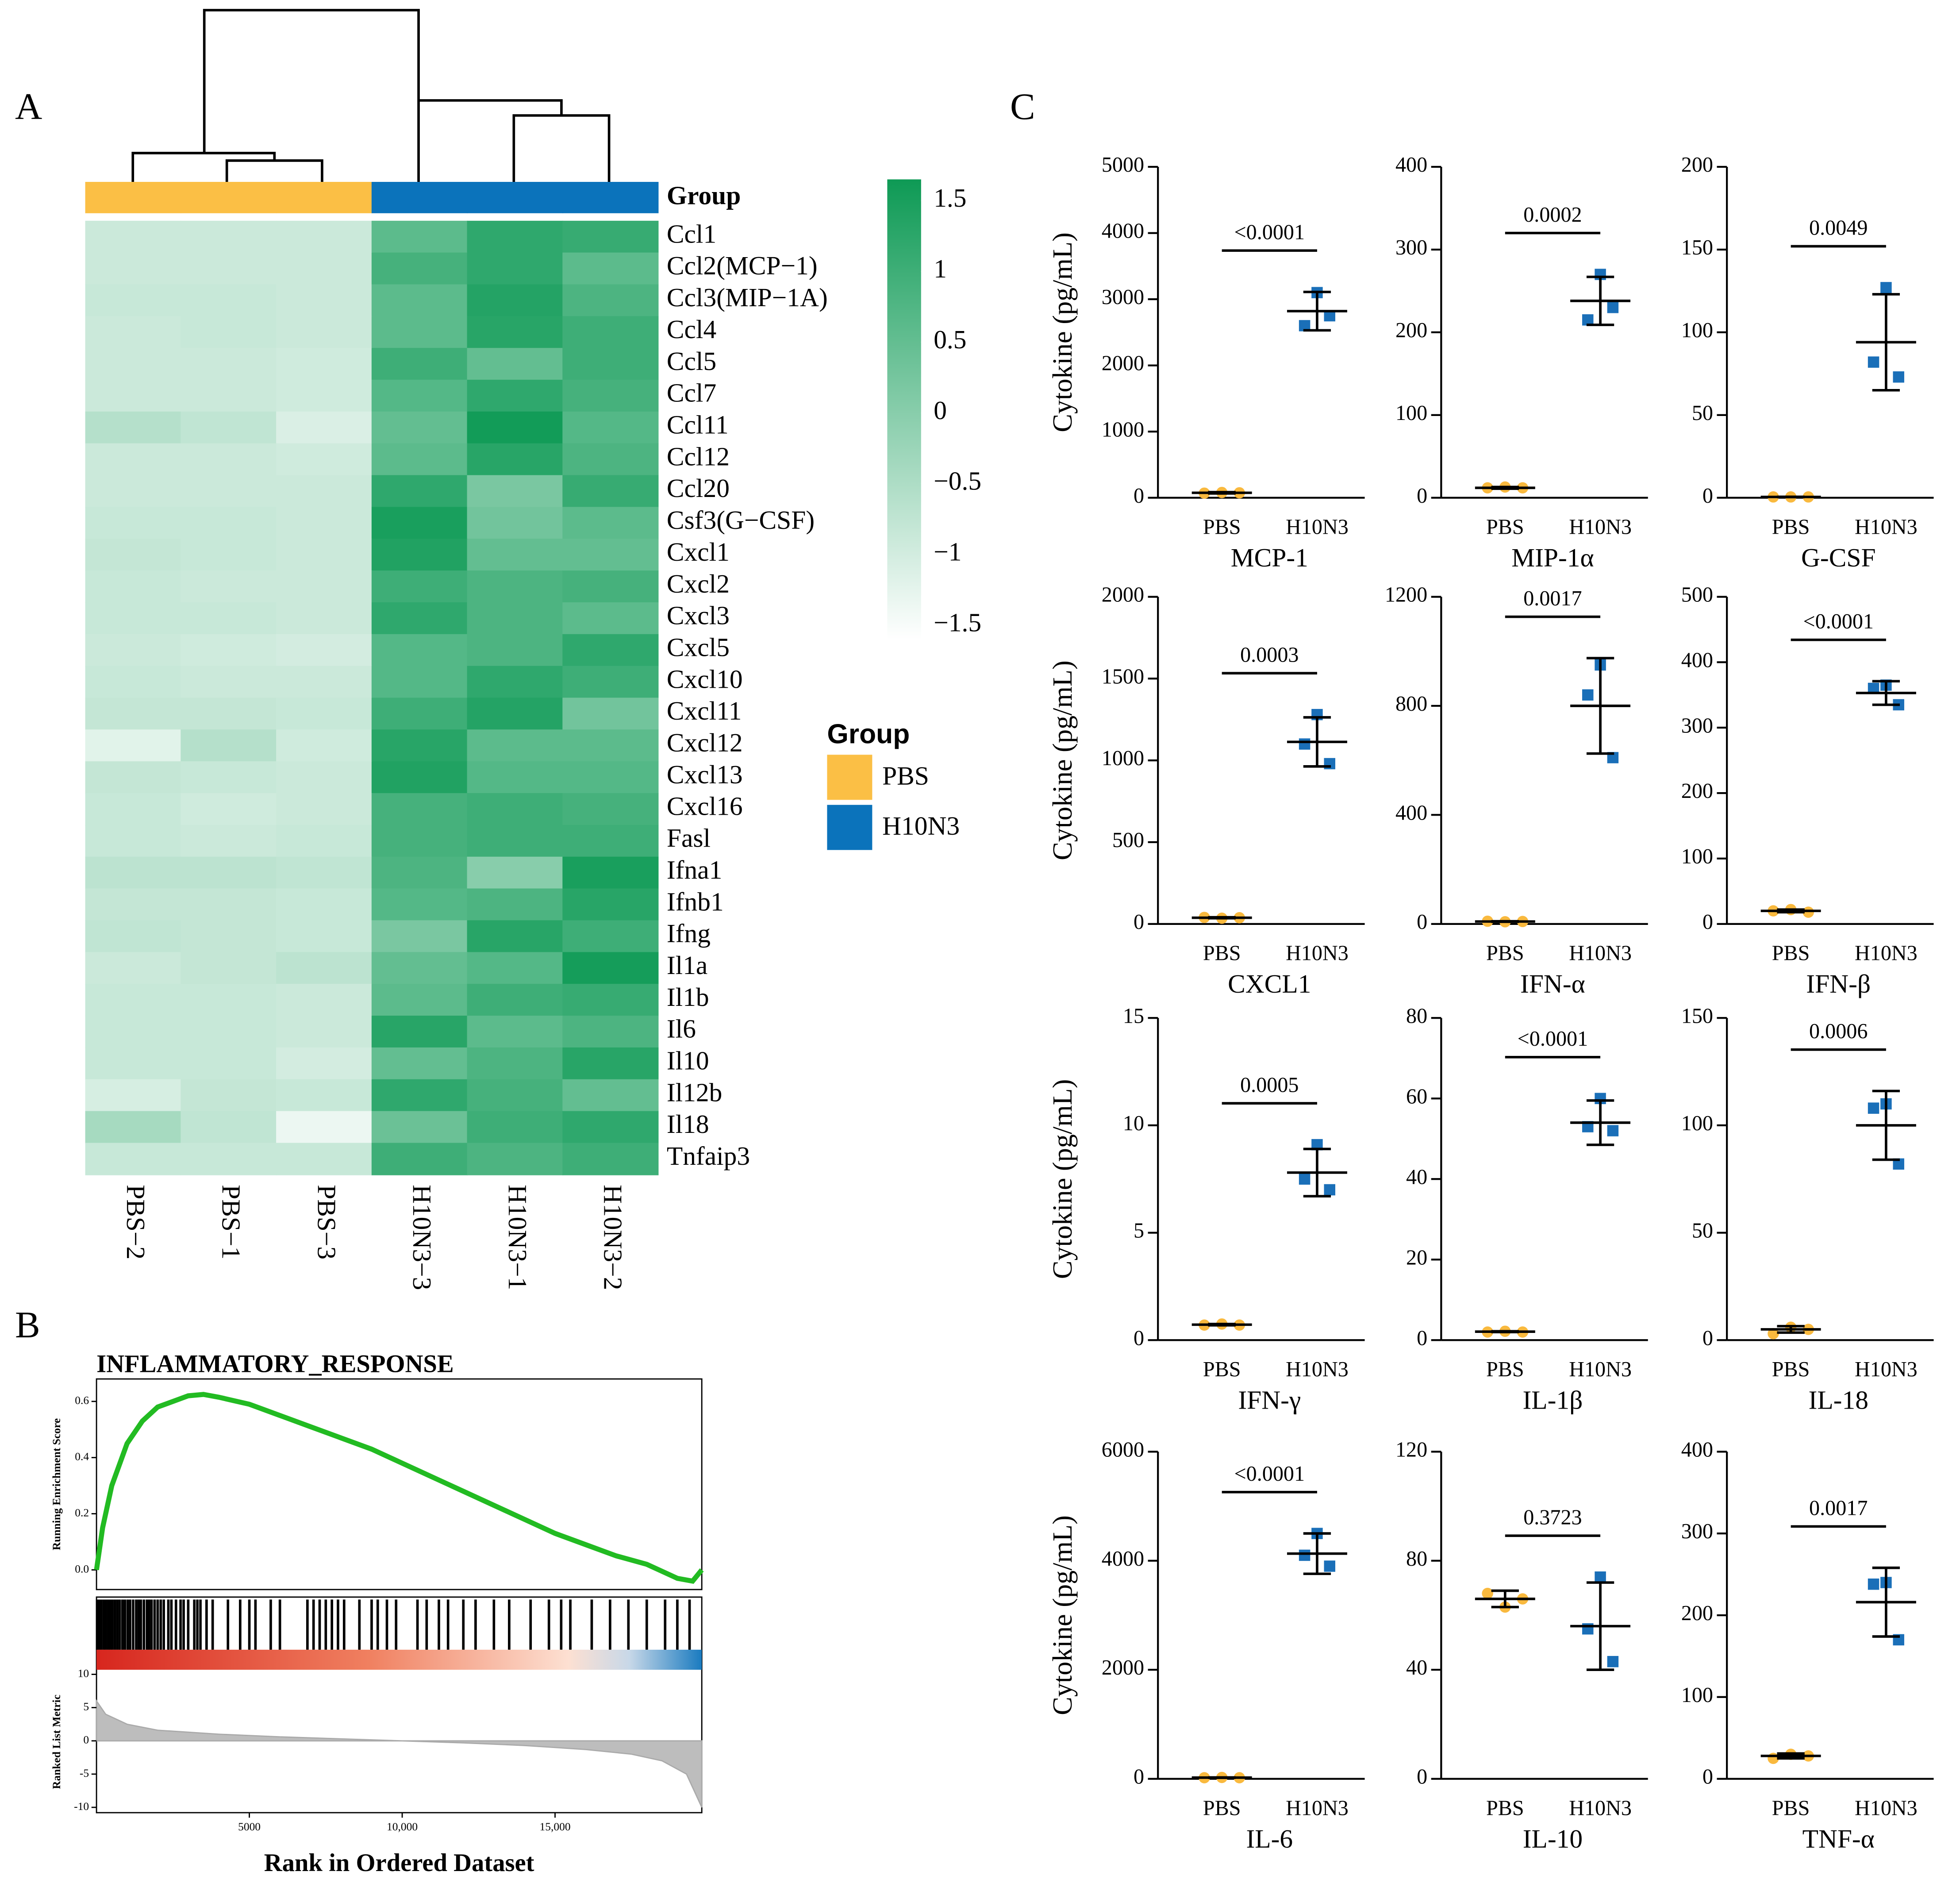 The image size is (1960, 1883). Describe the element at coordinates (1702, 413) in the screenshot. I see `y-tick-label: 50` at that location.